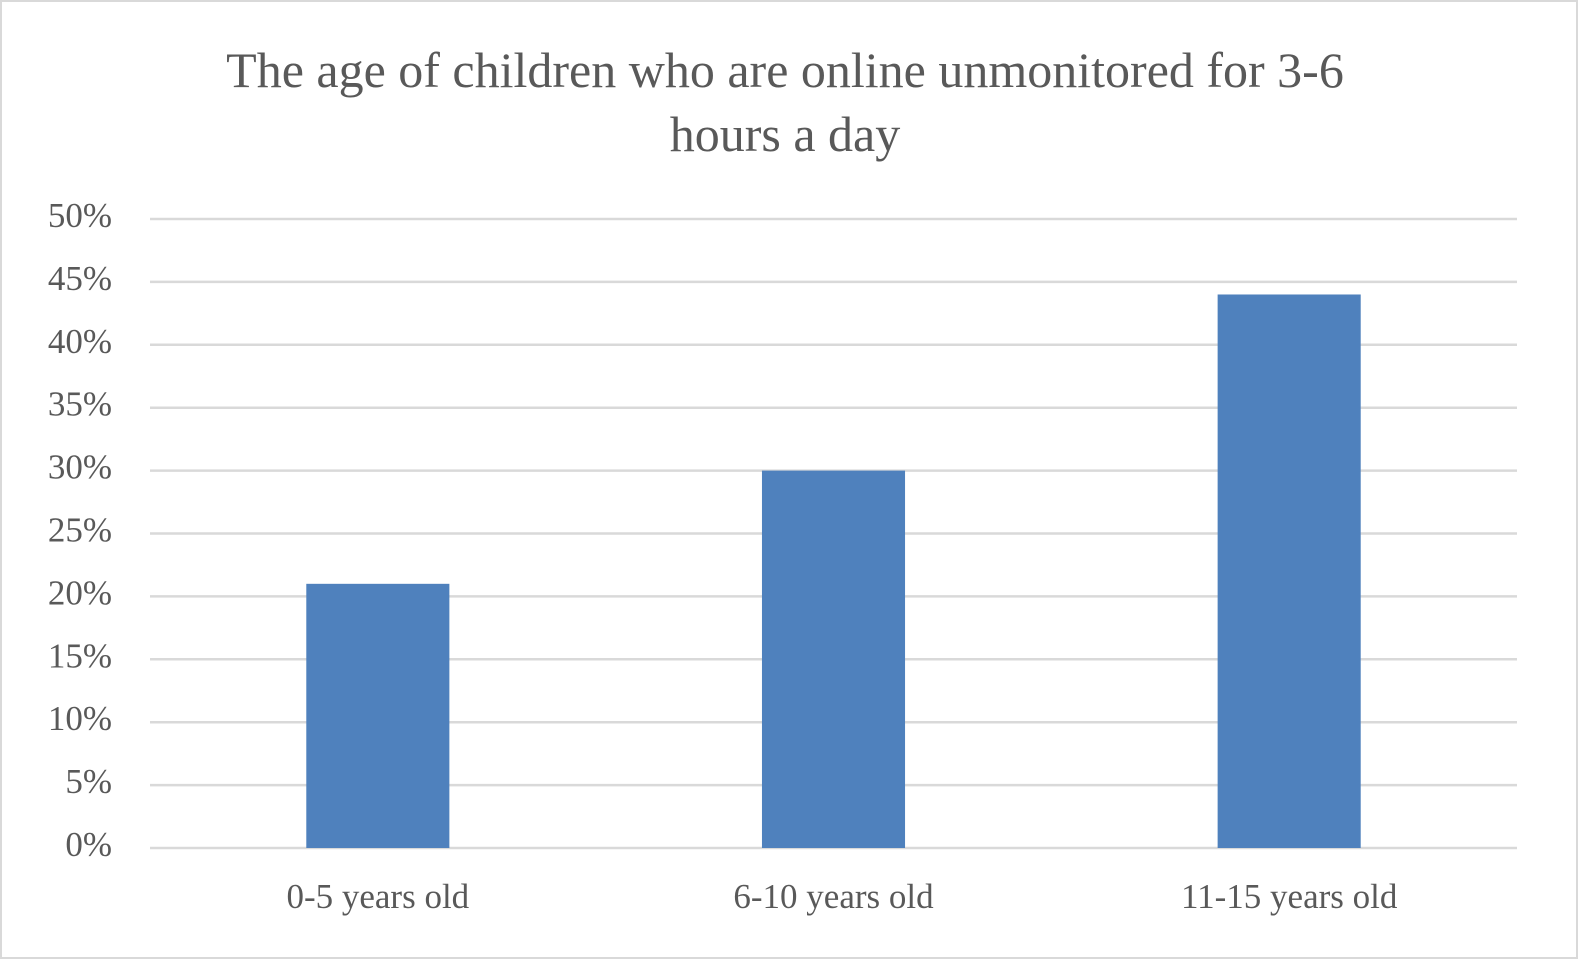 This screenshot has width=1578, height=959. What do you see at coordinates (80, 467) in the screenshot?
I see `y-tick-label: 30%` at bounding box center [80, 467].